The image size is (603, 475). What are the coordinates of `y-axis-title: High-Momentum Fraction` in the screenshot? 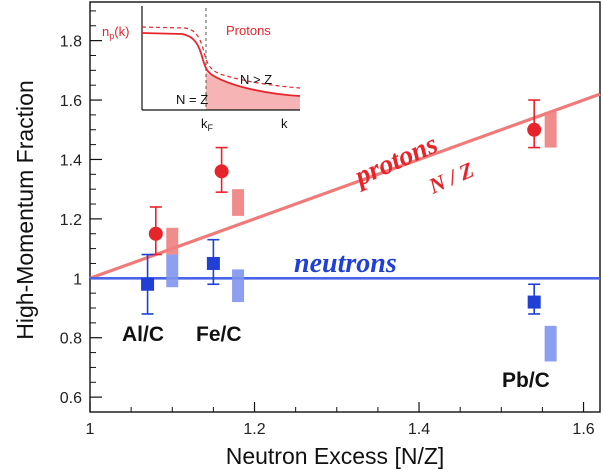 It's located at (25, 209).